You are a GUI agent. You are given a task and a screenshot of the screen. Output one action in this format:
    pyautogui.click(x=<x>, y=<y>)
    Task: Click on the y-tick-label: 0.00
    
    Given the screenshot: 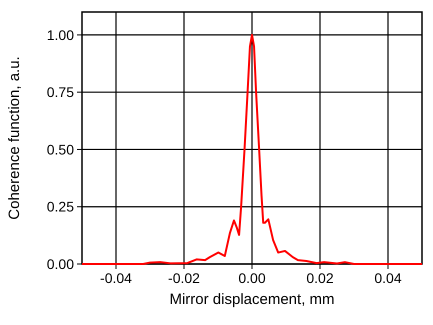 What is the action you would take?
    pyautogui.click(x=60, y=264)
    